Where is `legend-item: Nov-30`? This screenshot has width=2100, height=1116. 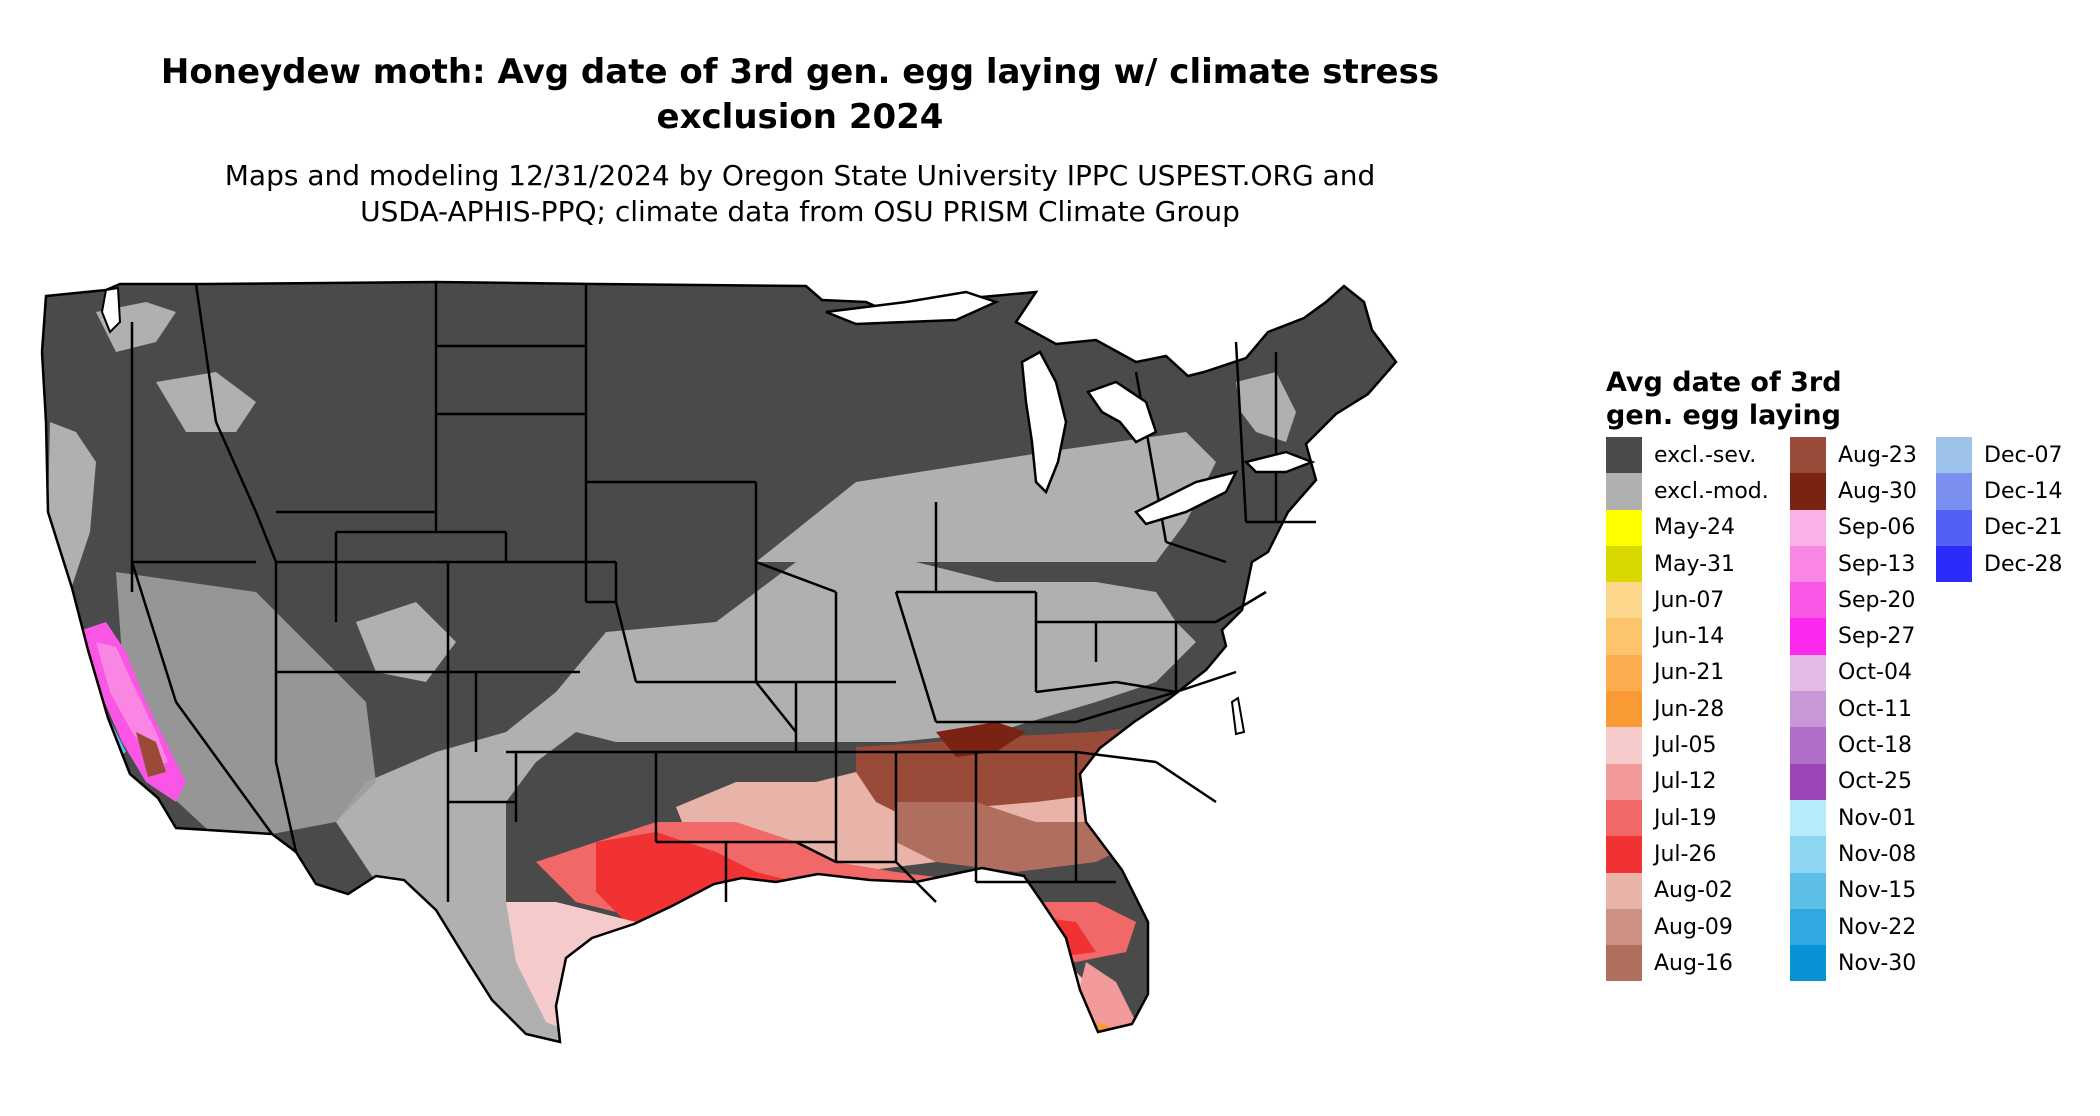
legend-item: Nov-30 is located at coordinates (1853, 963).